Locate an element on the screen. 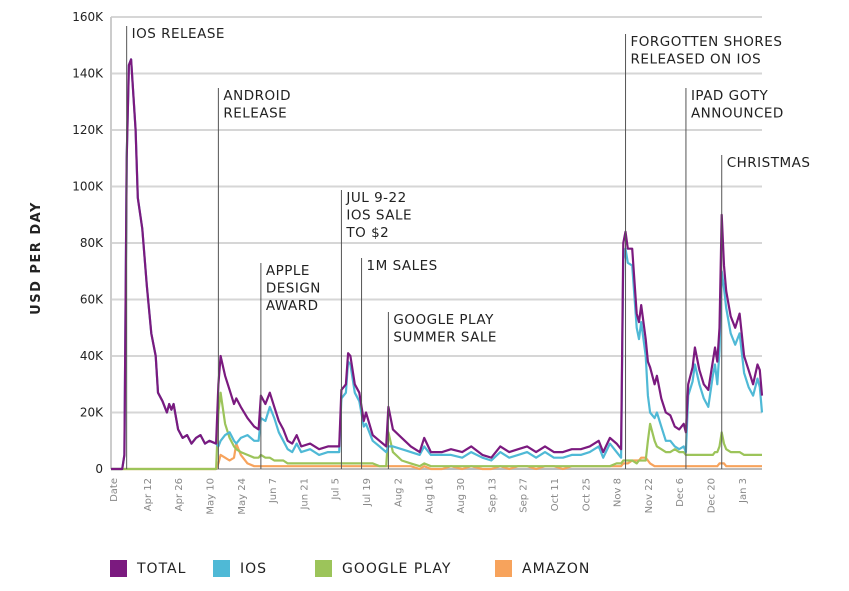 The height and width of the screenshot is (591, 849). y-tick-label: 40K is located at coordinates (92, 356).